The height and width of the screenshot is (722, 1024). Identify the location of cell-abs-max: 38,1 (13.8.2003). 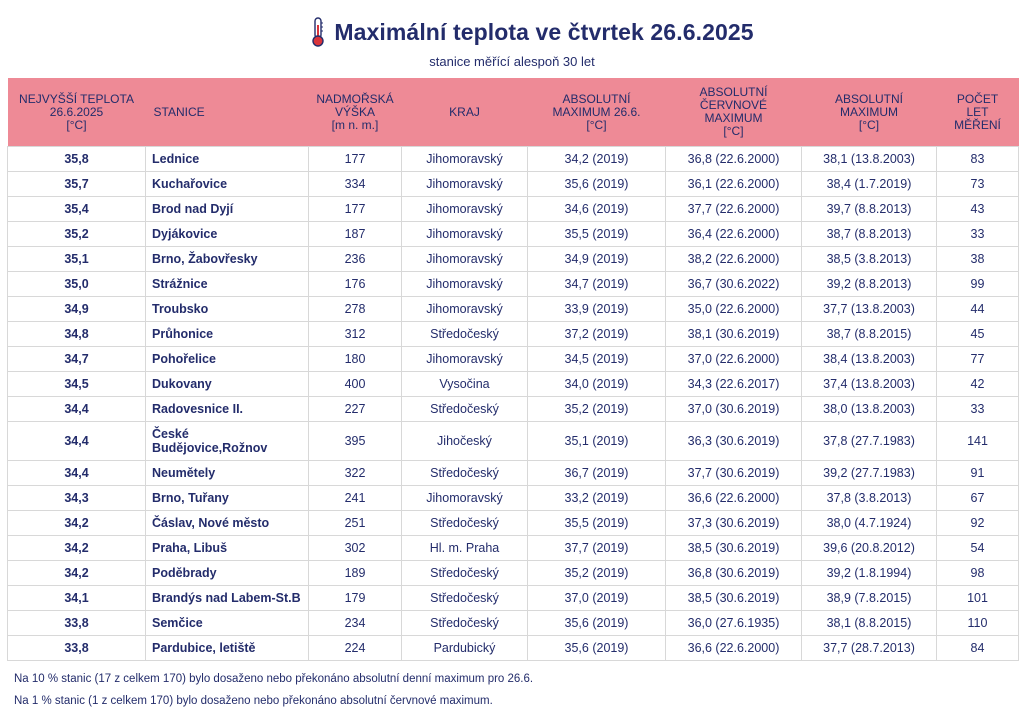
(869, 159).